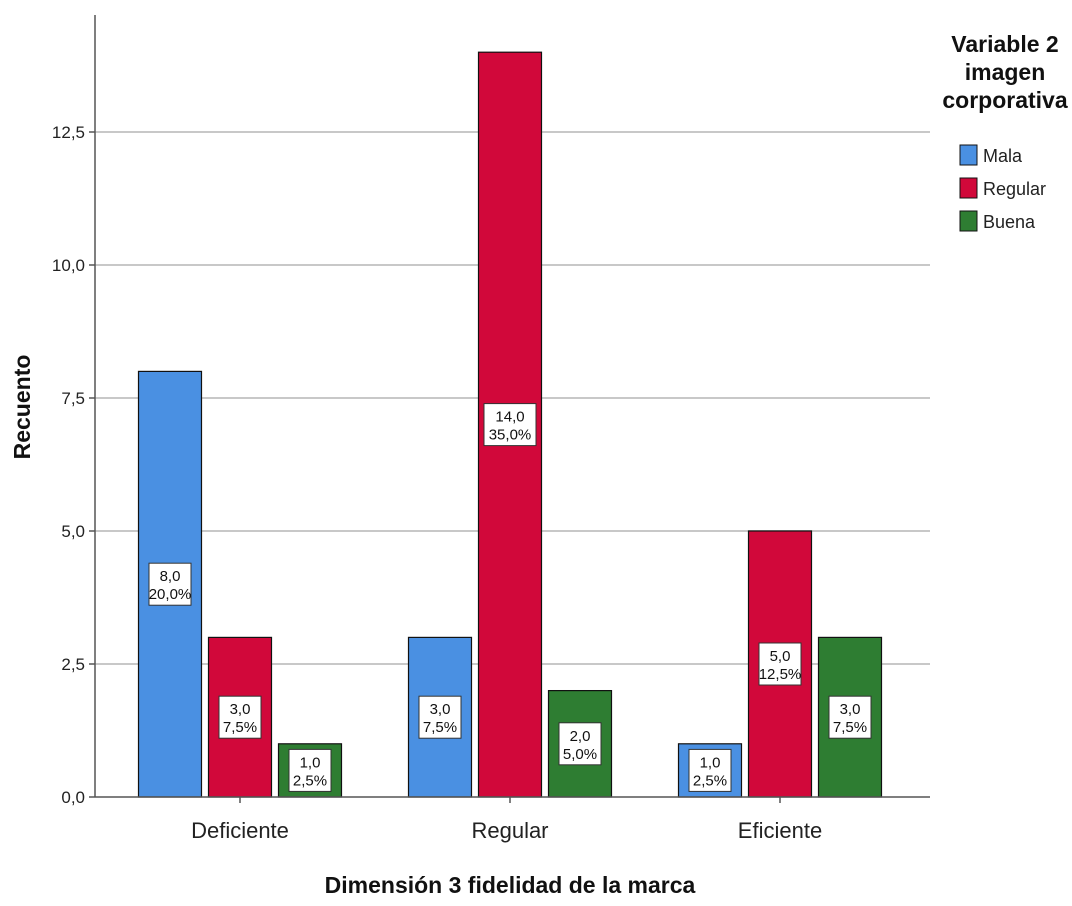  Describe the element at coordinates (73, 398) in the screenshot. I see `y-tick-label: 7,5` at that location.